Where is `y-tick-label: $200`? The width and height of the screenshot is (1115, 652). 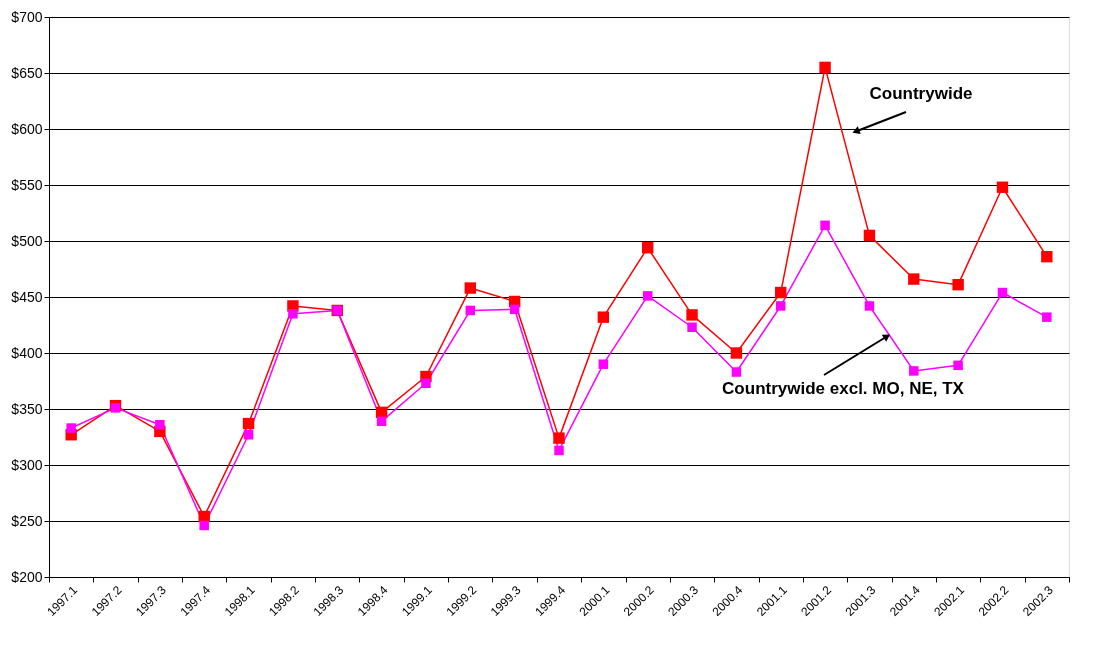
y-tick-label: $200 is located at coordinates (27, 576).